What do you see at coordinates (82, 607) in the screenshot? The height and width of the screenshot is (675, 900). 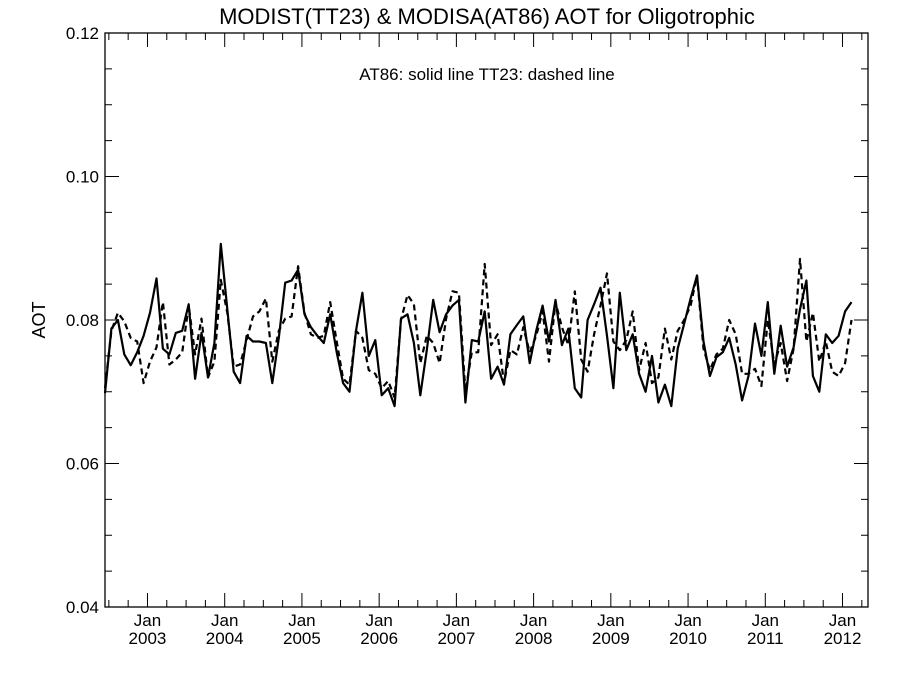 I see `y-tick-label: 0.04` at bounding box center [82, 607].